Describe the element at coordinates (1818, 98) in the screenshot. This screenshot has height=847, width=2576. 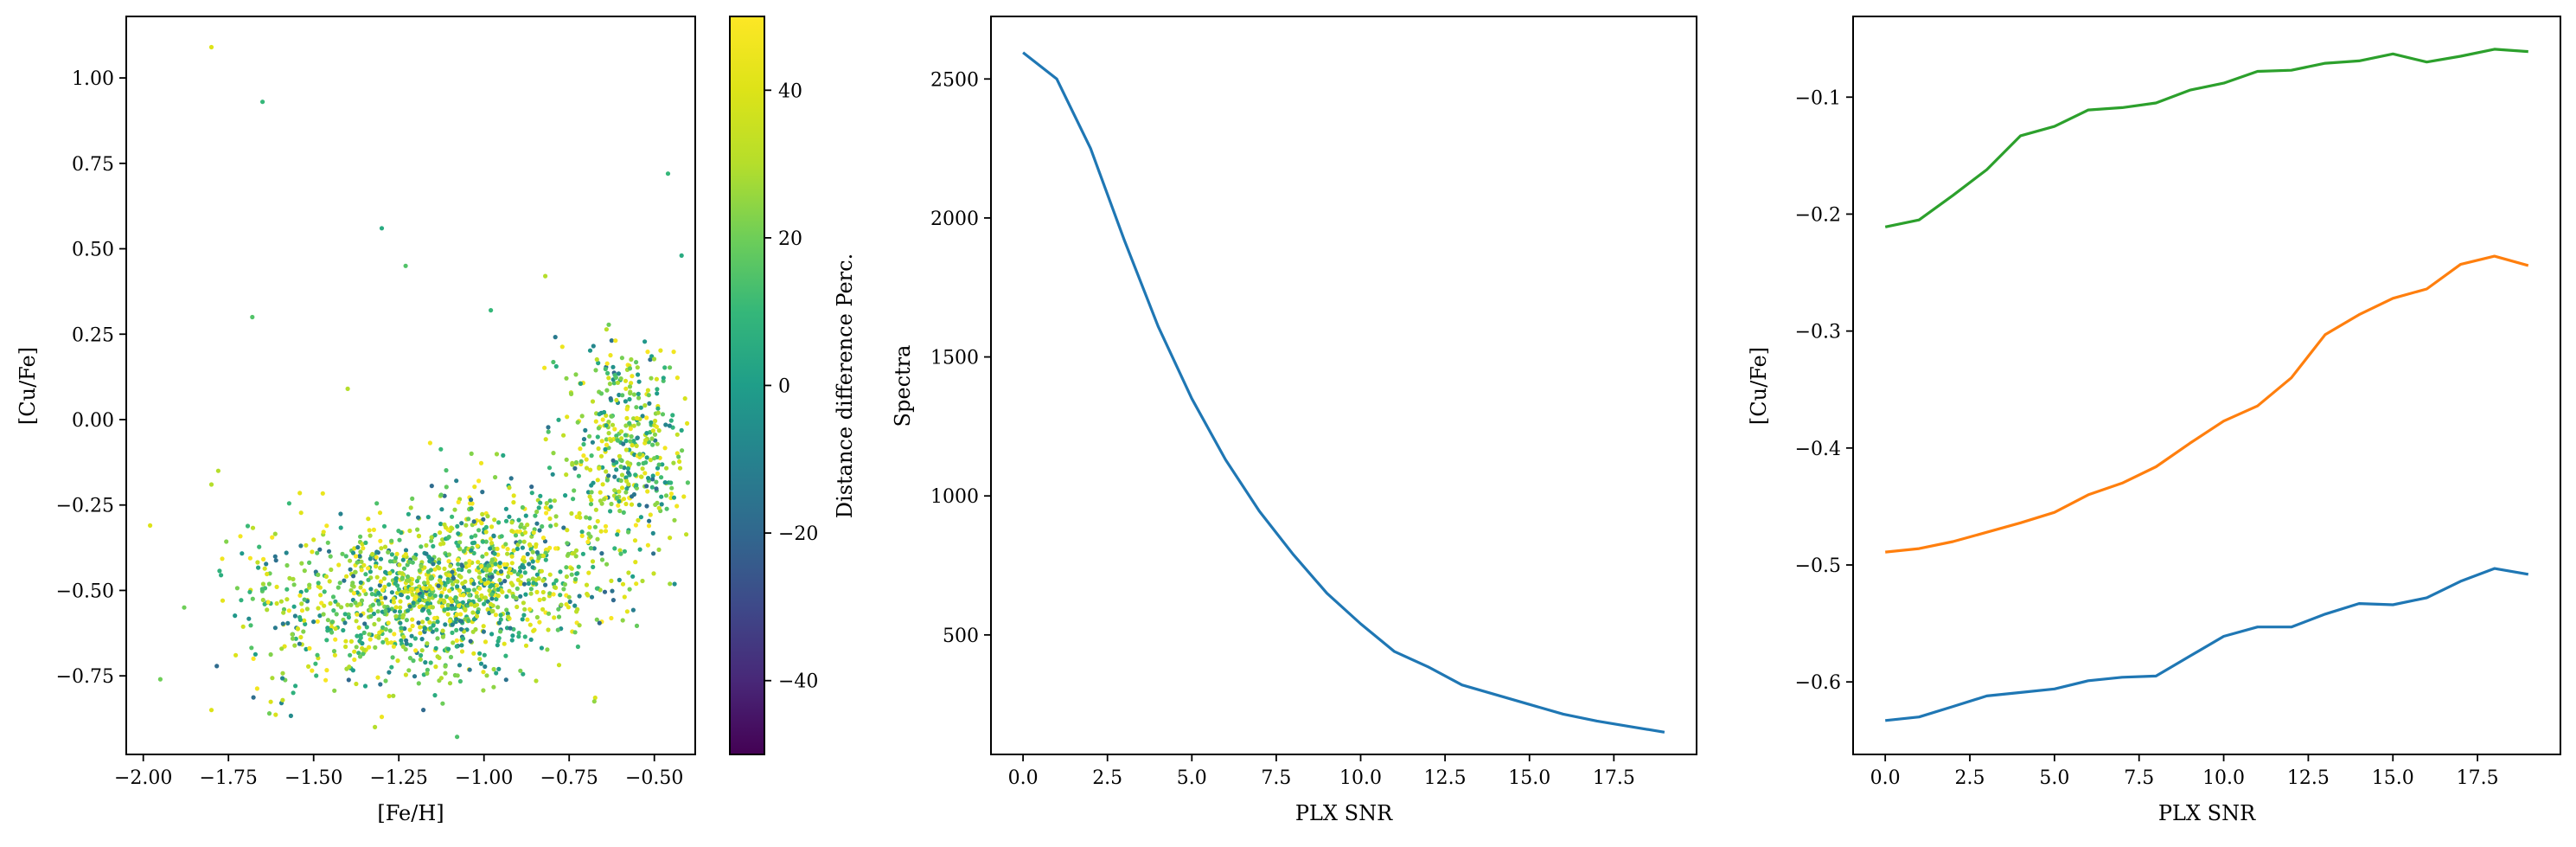
I see `cufe-y-tick-label: −0.1` at that location.